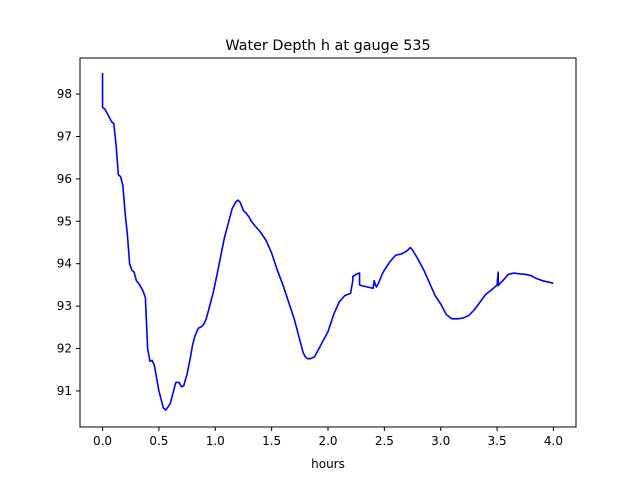 This screenshot has height=480, width=640. I want to click on x-tick-label: 4.0, so click(553, 441).